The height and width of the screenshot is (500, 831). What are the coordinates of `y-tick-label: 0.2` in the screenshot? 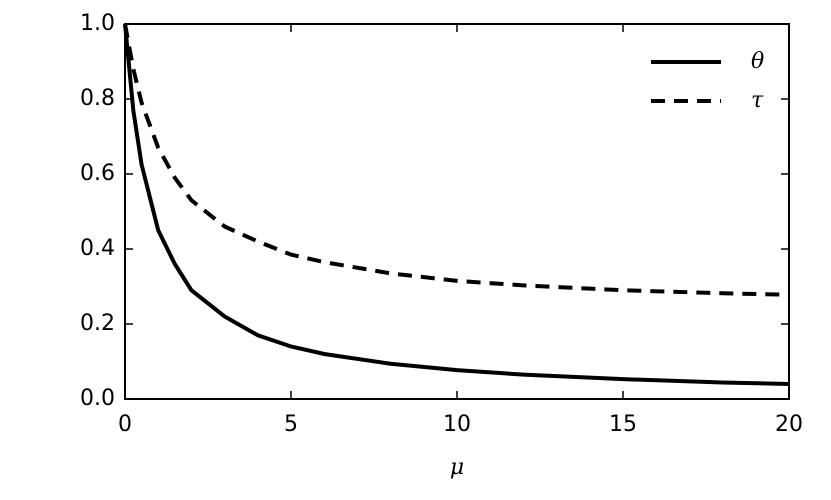 It's located at (97, 323).